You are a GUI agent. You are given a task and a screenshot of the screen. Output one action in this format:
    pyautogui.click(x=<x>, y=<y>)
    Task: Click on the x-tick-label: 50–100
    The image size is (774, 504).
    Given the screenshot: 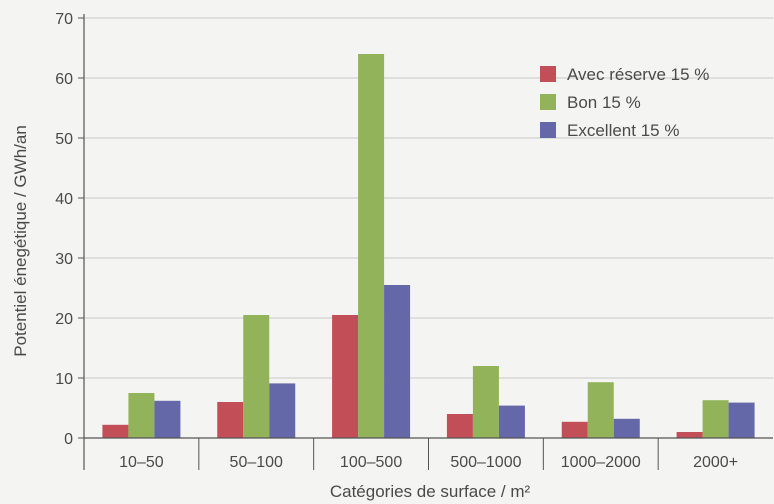 What is the action you would take?
    pyautogui.click(x=256, y=462)
    